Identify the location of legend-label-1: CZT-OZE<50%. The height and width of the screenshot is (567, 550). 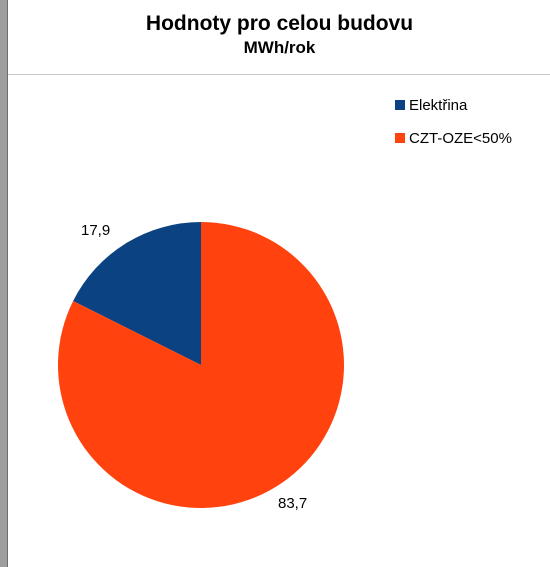
(460, 138).